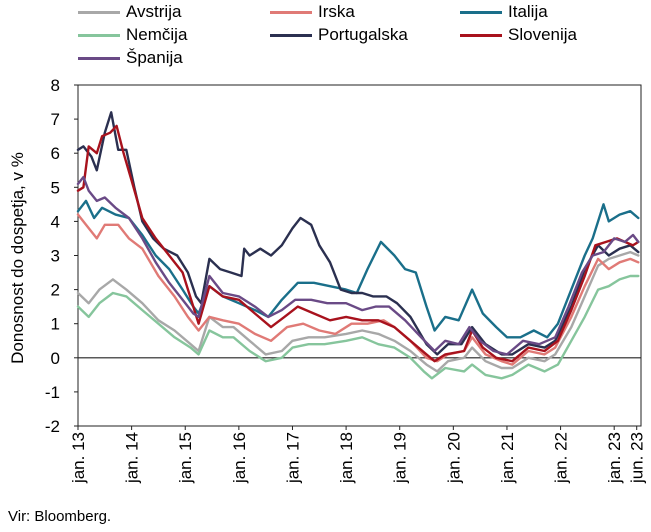 This screenshot has width=651, height=532. I want to click on x-tick-label: jan. 23, so click(614, 458).